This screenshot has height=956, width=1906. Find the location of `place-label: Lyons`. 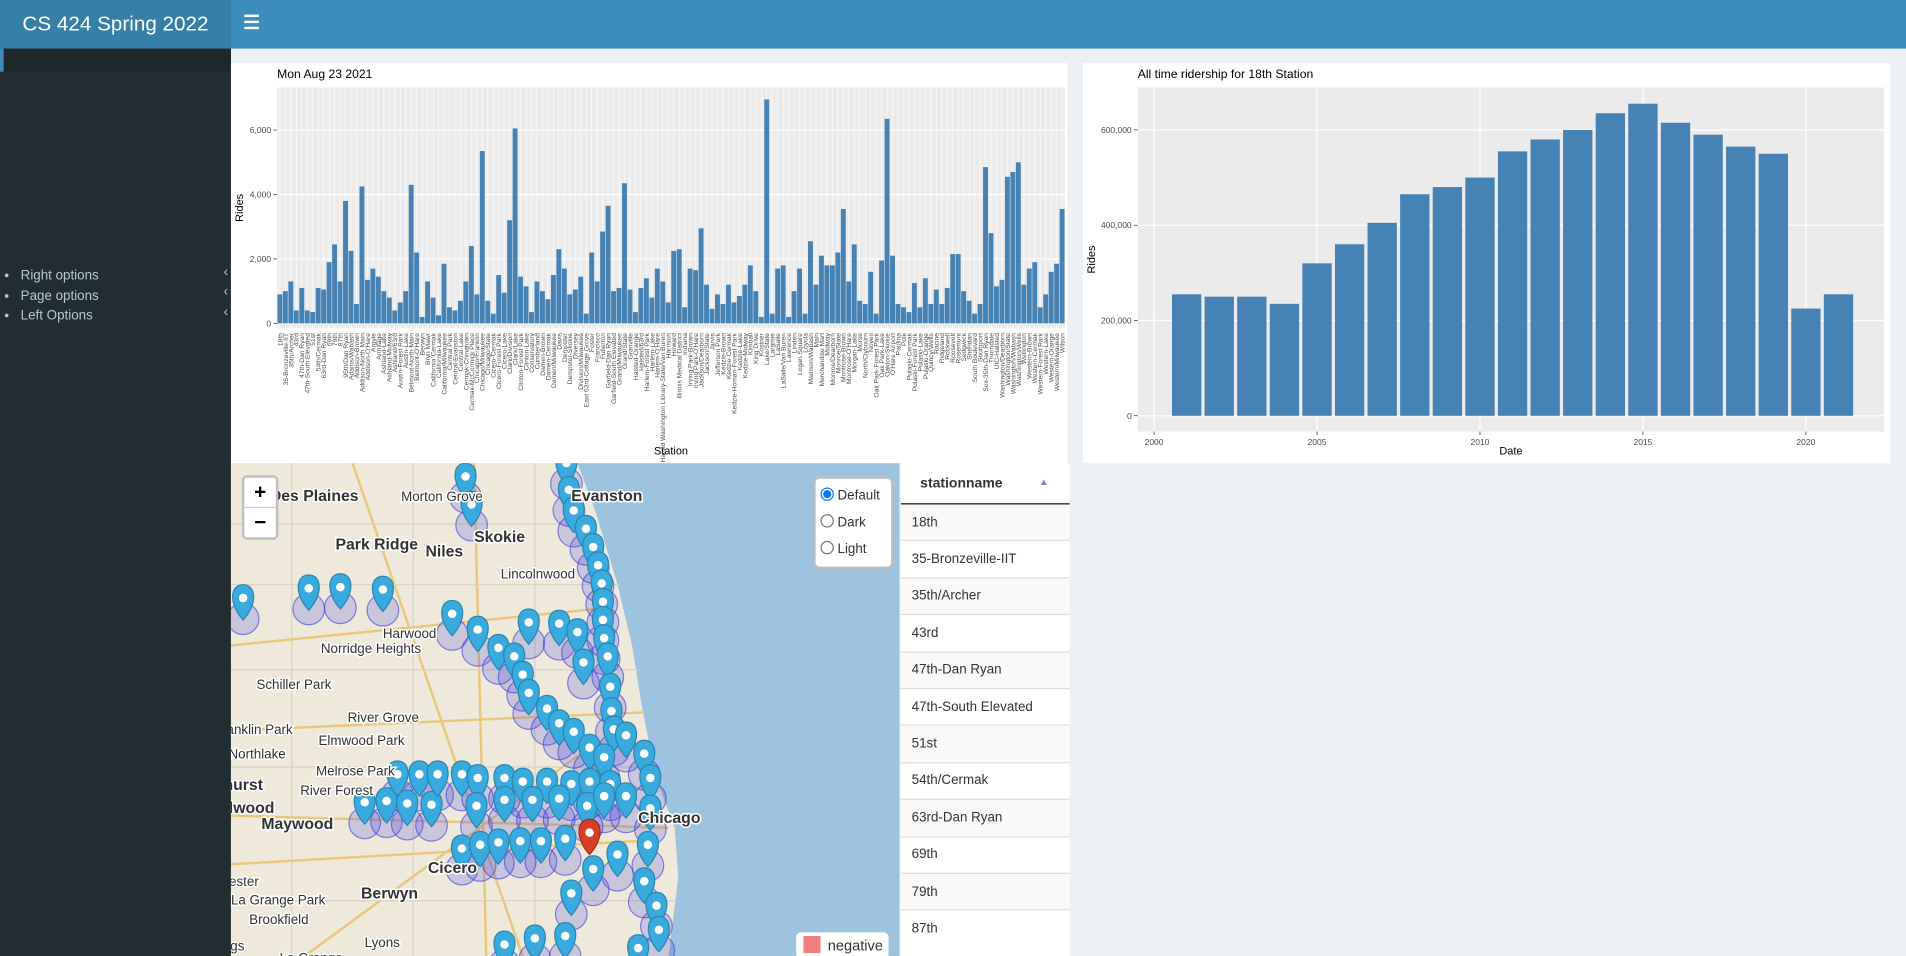

place-label: Lyons is located at coordinates (382, 942).